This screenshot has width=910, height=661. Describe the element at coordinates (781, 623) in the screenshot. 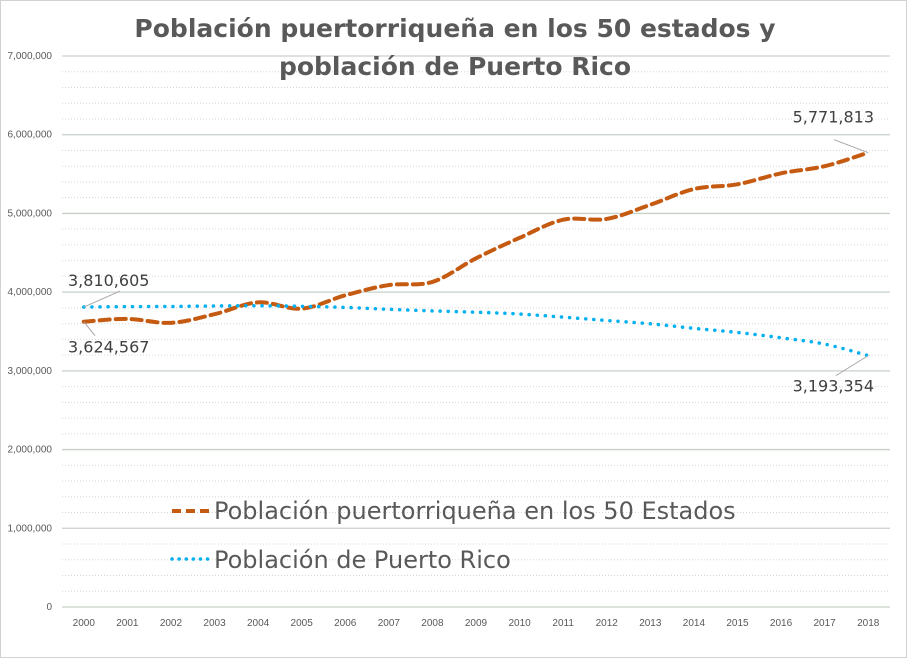

I see `x-tick-label: 2016` at that location.